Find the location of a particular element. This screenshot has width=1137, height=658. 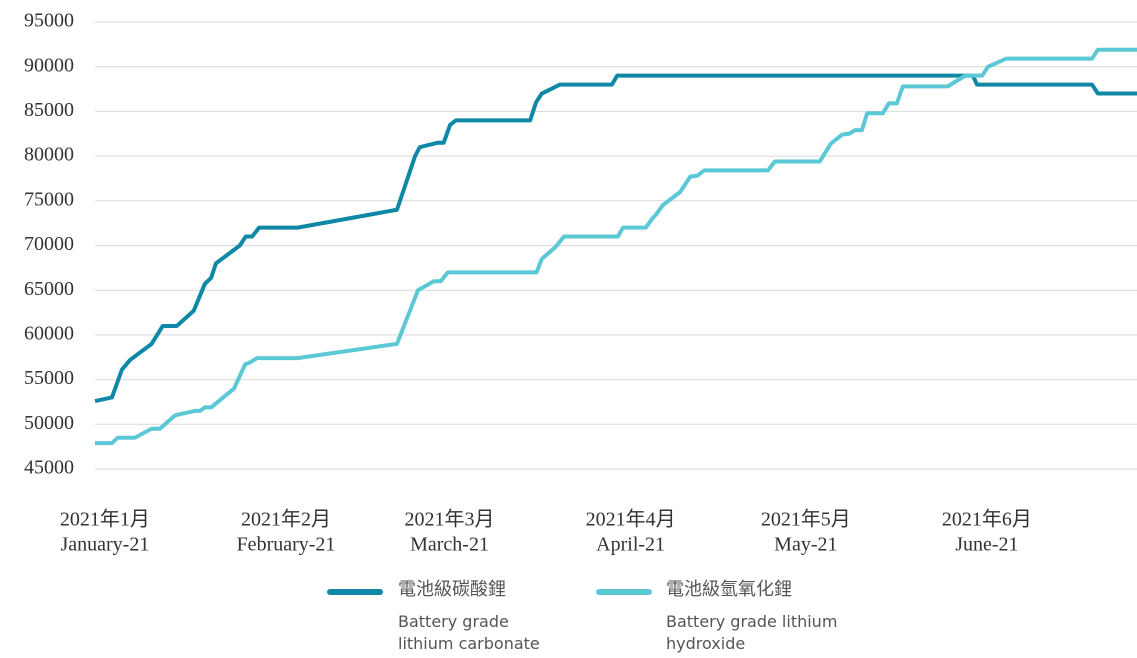

y-tick-label: 95000 is located at coordinates (49, 21).